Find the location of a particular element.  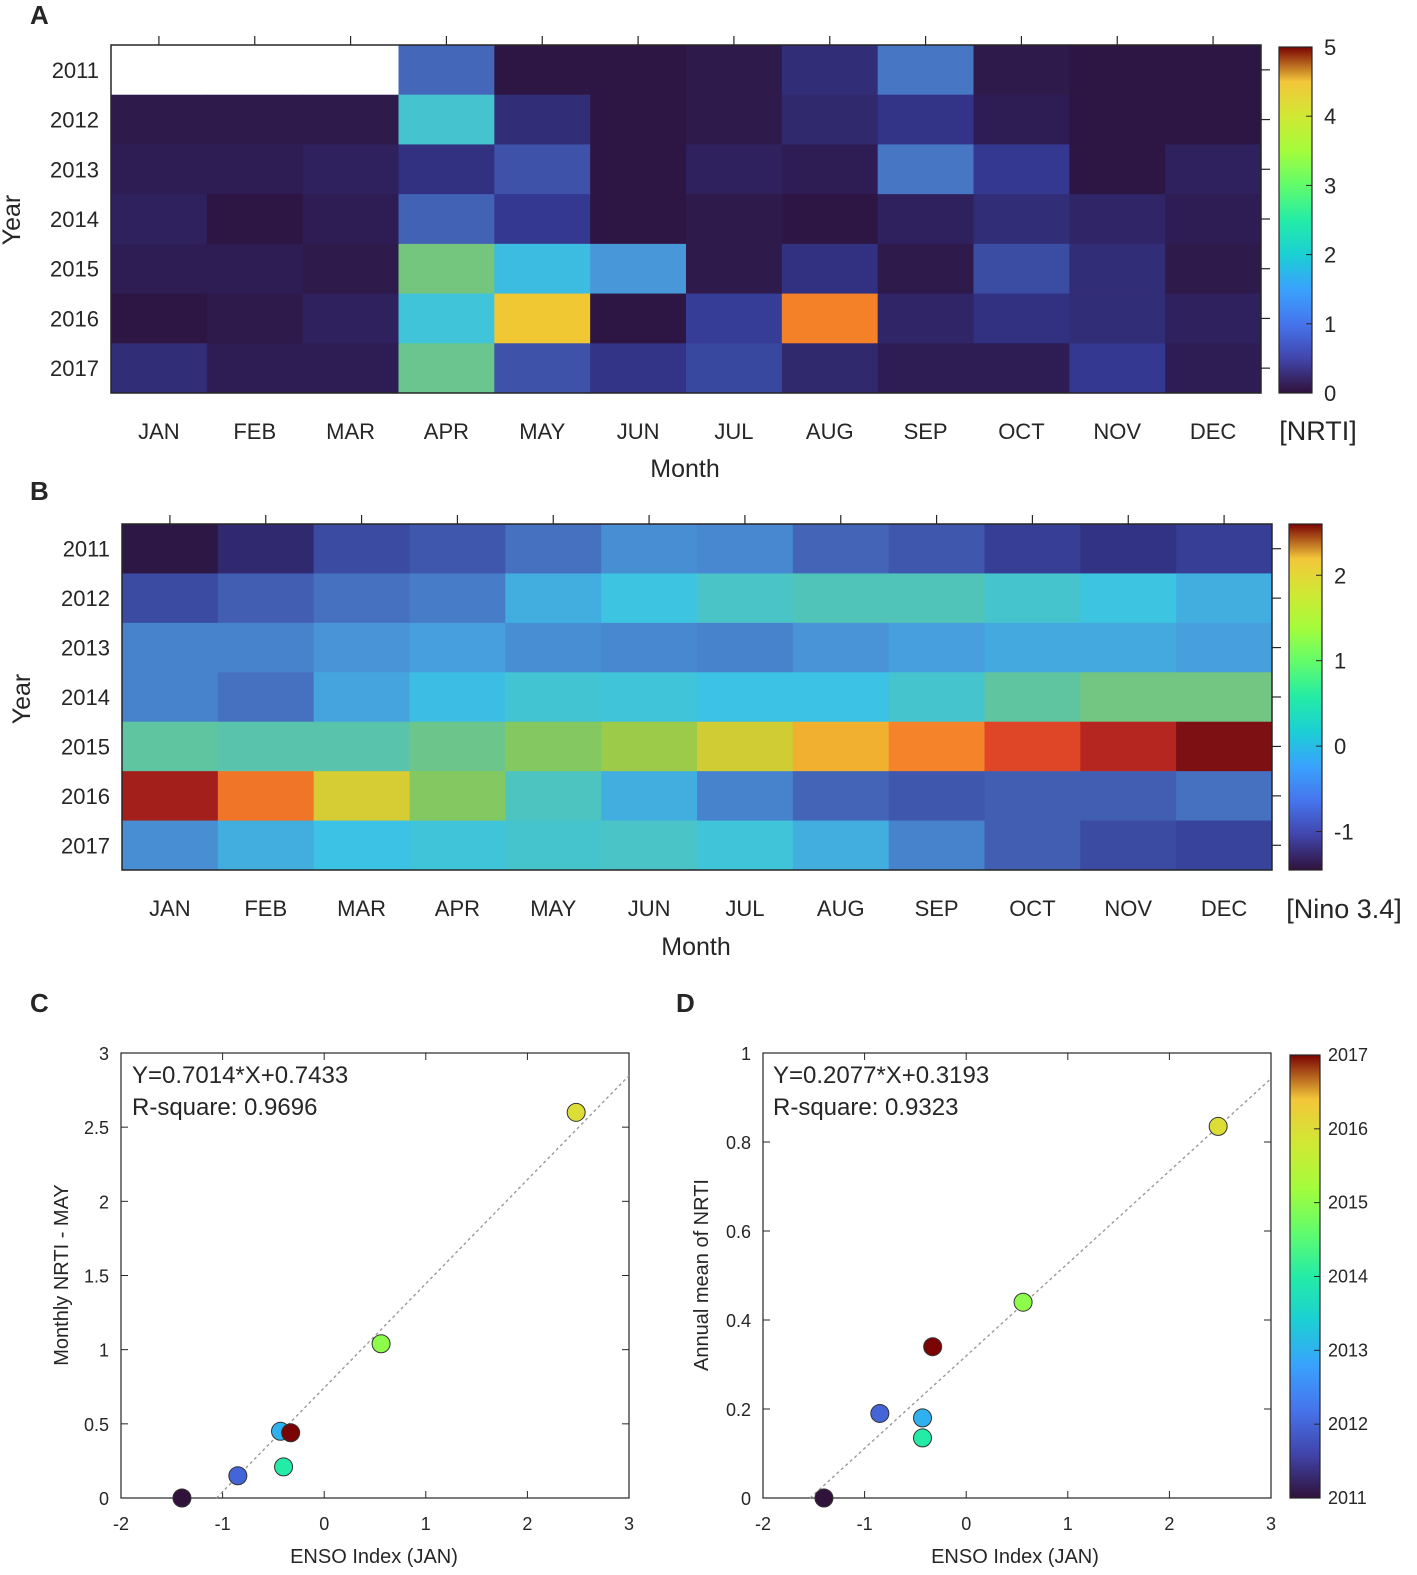

heat-cell-b-2015-jan is located at coordinates (170, 746).